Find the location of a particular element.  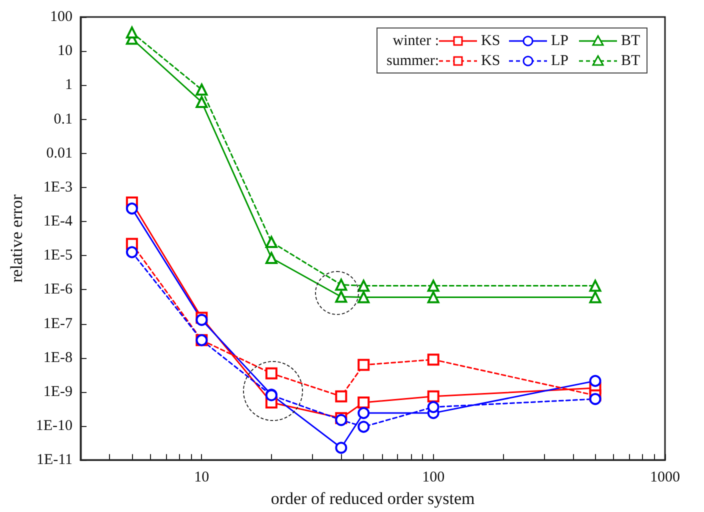

x-tick-label: 1000 is located at coordinates (665, 478).